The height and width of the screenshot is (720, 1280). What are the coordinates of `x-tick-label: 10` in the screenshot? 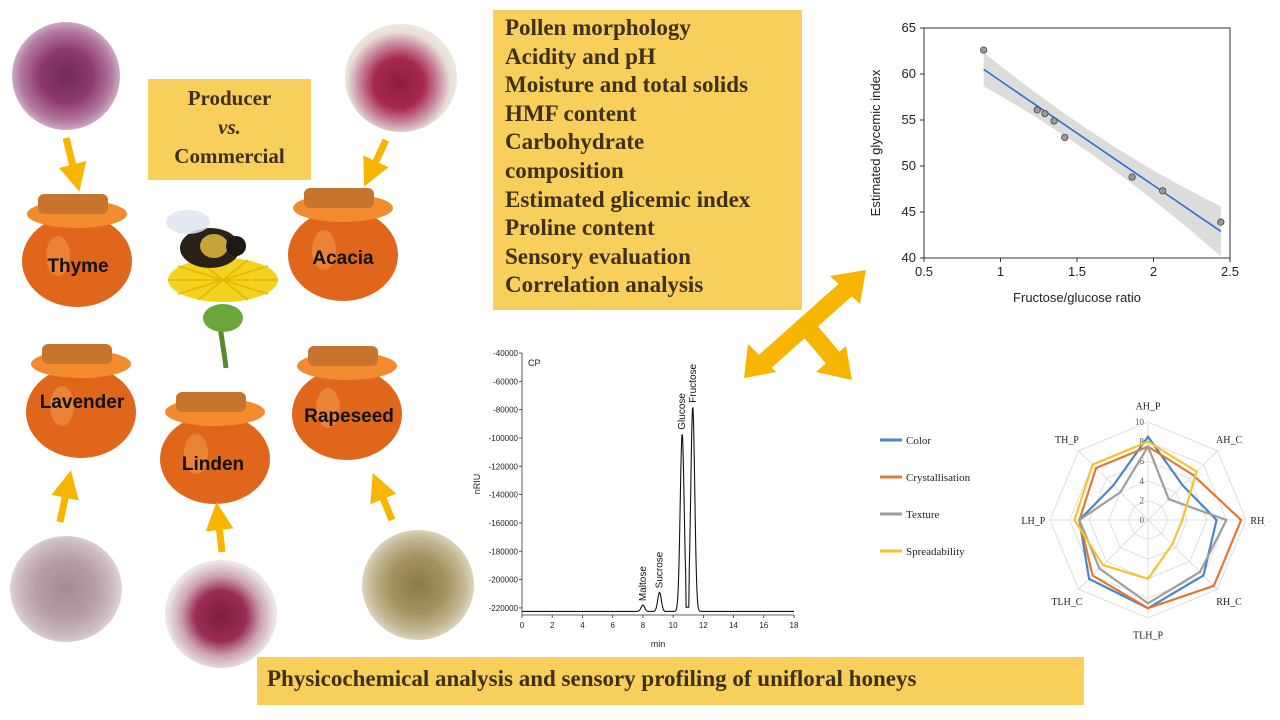 It's located at (673, 625).